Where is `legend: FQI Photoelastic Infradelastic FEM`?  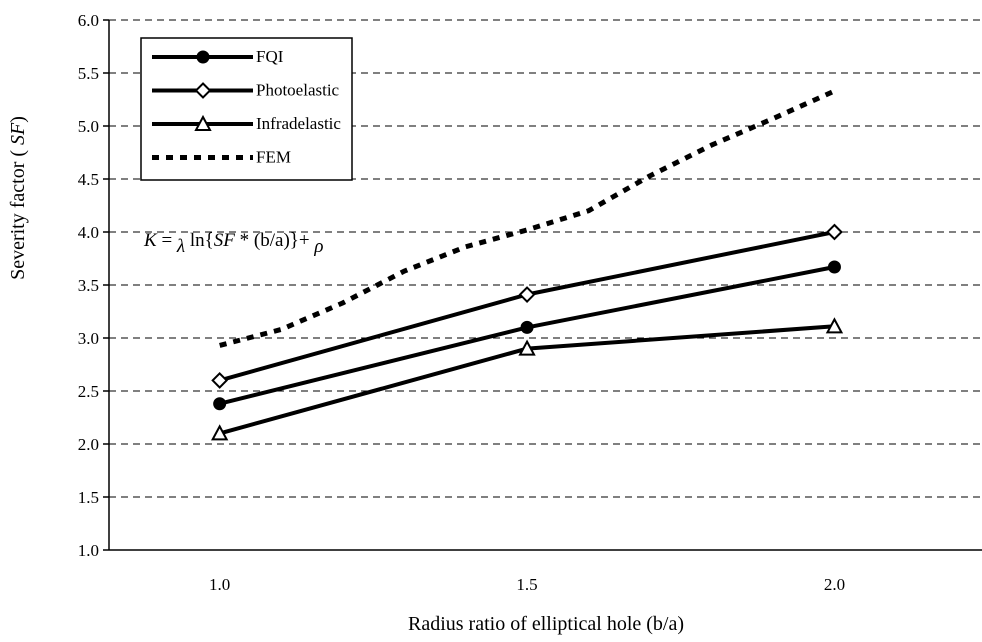 legend: FQI Photoelastic Infradelastic FEM is located at coordinates (246, 109).